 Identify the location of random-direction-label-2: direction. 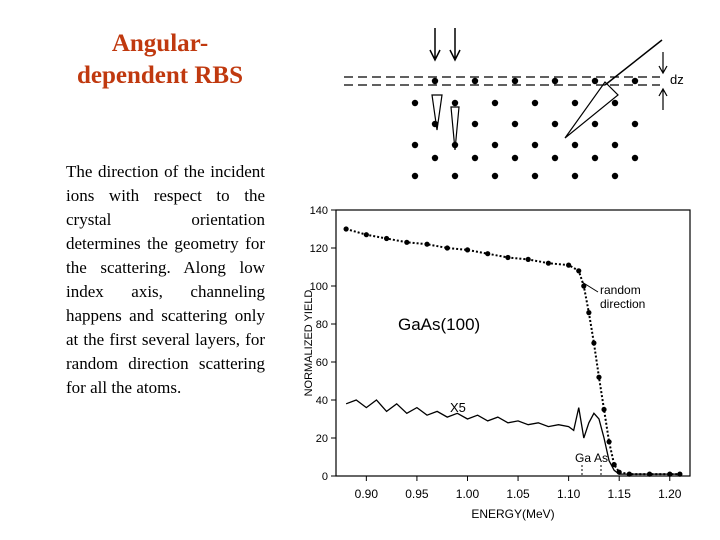
(622, 304).